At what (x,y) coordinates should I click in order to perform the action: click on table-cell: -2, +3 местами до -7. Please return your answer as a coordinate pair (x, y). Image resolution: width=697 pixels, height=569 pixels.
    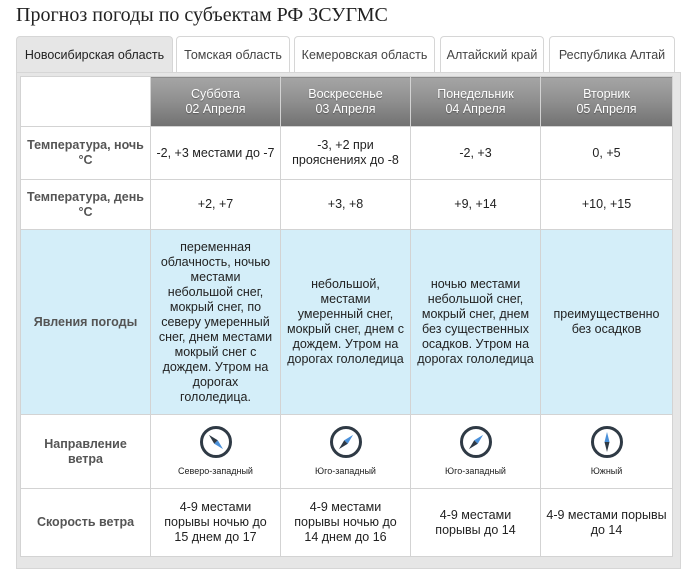
    Looking at the image, I should click on (215, 153).